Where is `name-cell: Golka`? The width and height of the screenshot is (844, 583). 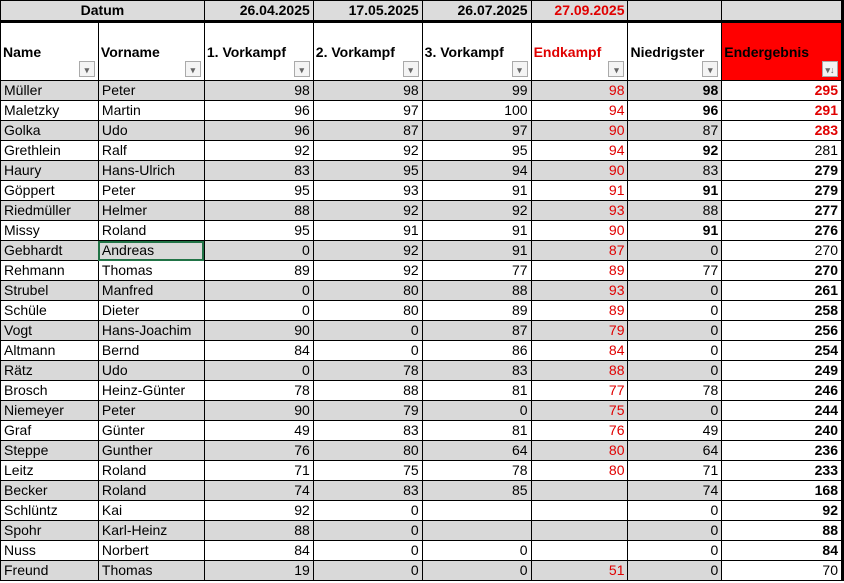 name-cell: Golka is located at coordinates (49, 130).